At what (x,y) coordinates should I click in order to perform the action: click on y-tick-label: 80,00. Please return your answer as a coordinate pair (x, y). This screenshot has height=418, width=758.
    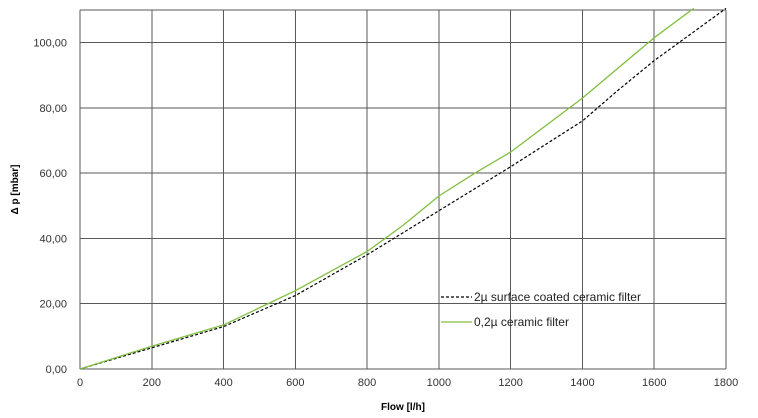
    Looking at the image, I should click on (53, 109).